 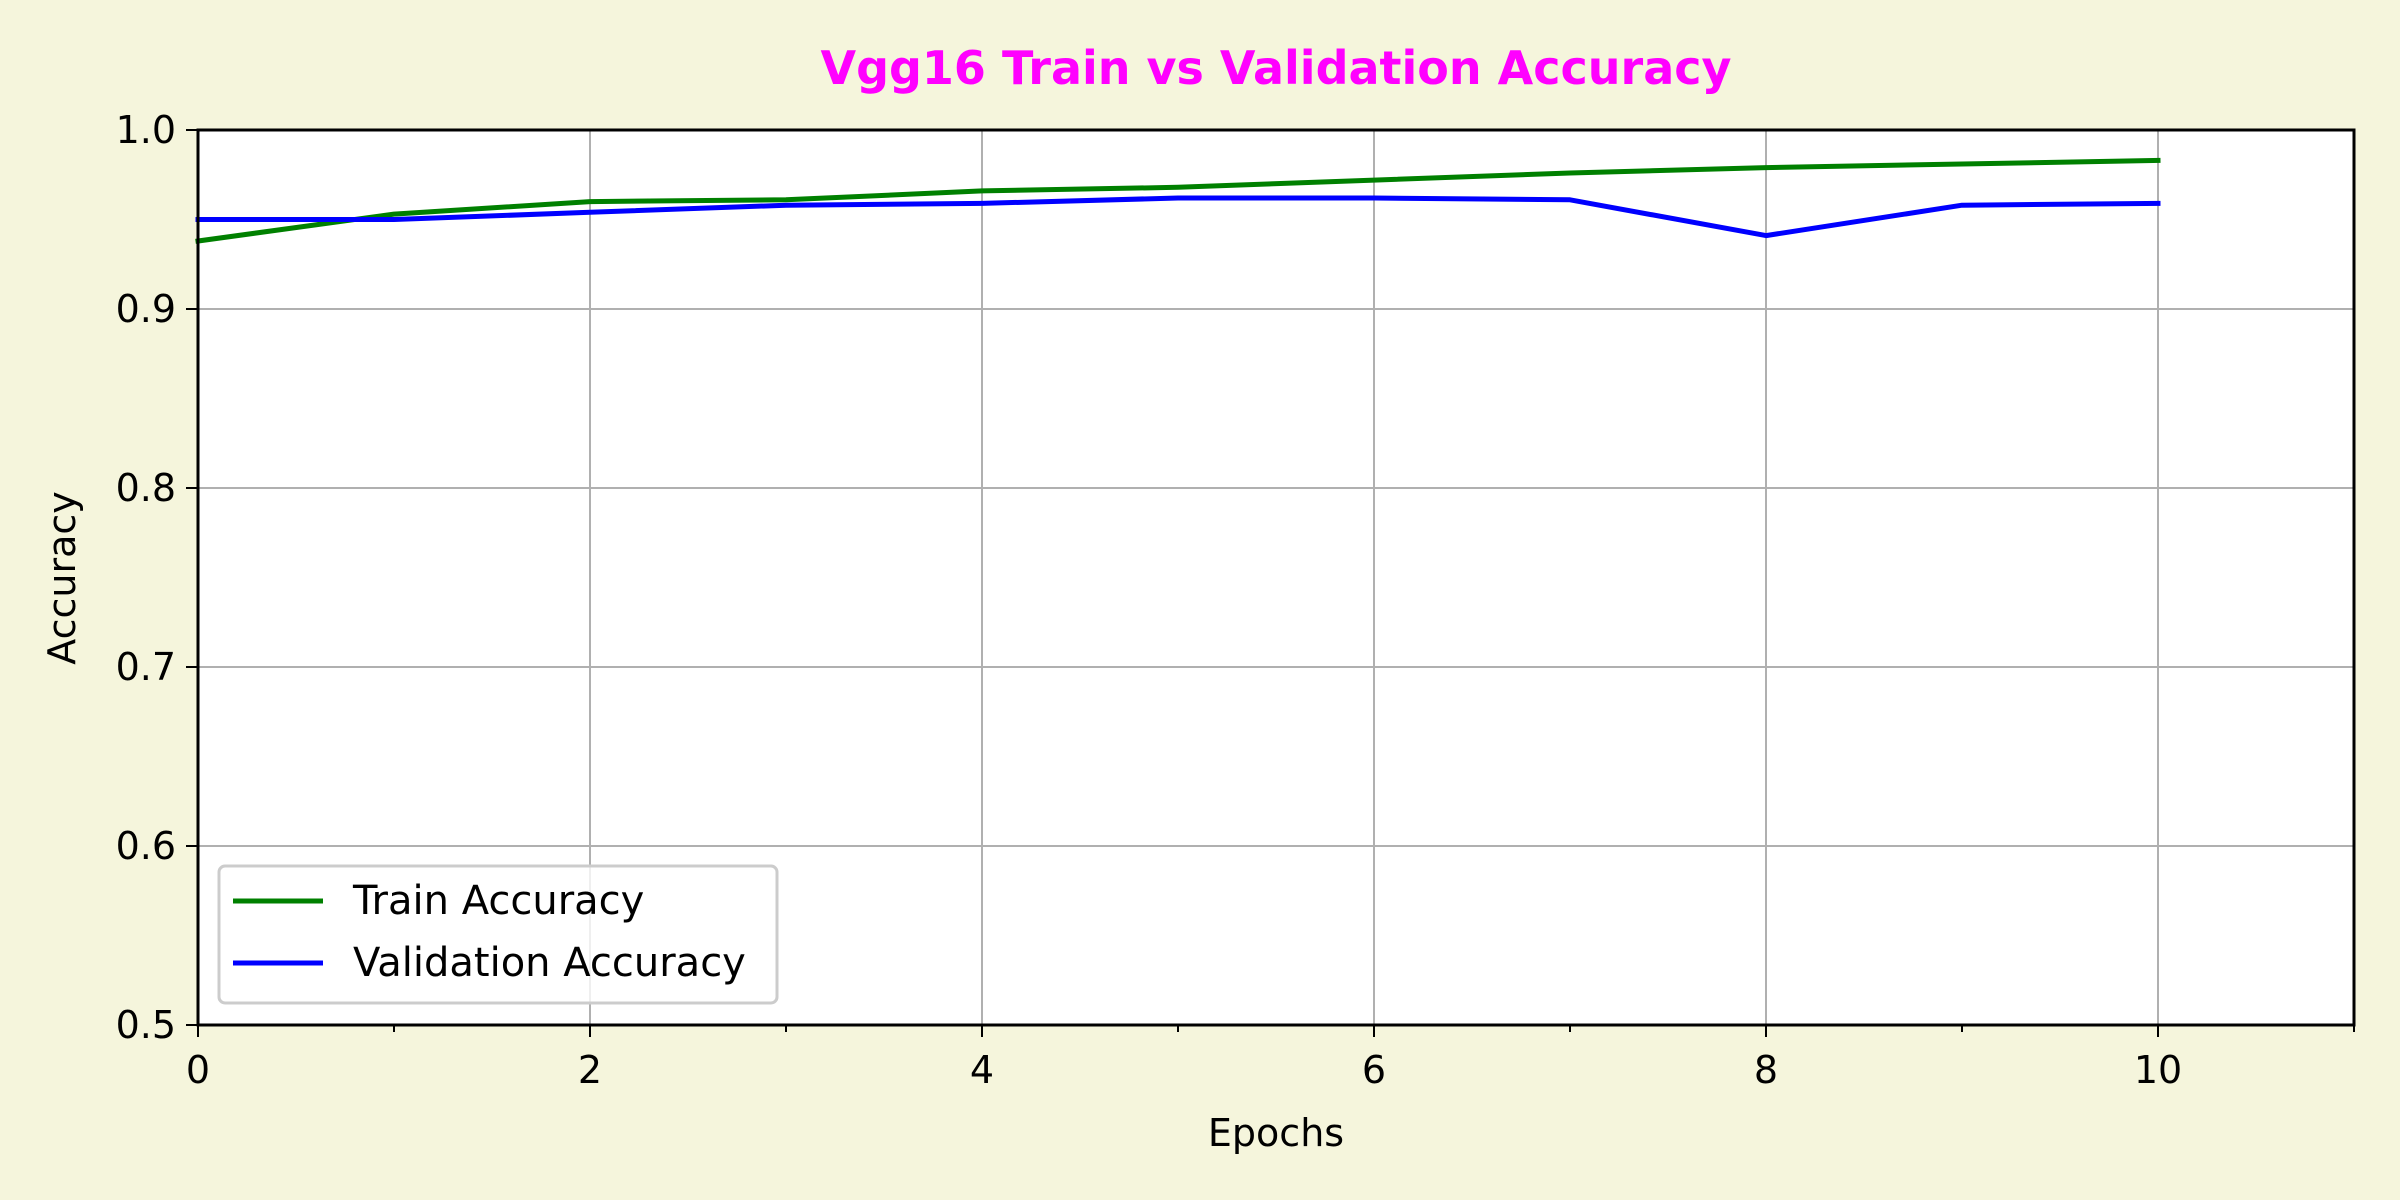 I want to click on y-tick-label: 1.0, so click(x=146, y=130).